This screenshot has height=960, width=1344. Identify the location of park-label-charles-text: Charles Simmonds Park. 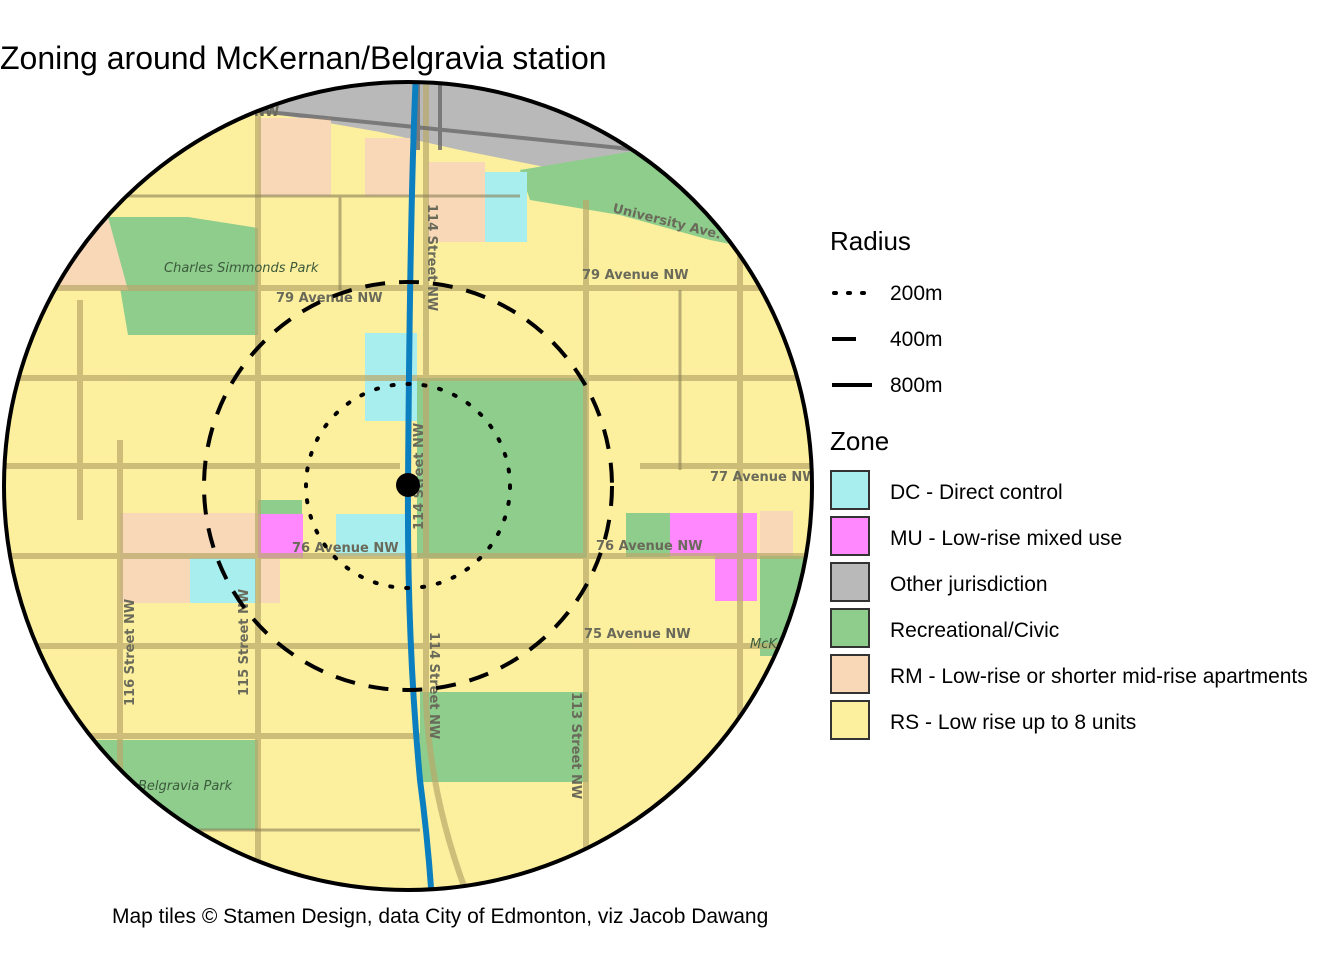
(241, 268).